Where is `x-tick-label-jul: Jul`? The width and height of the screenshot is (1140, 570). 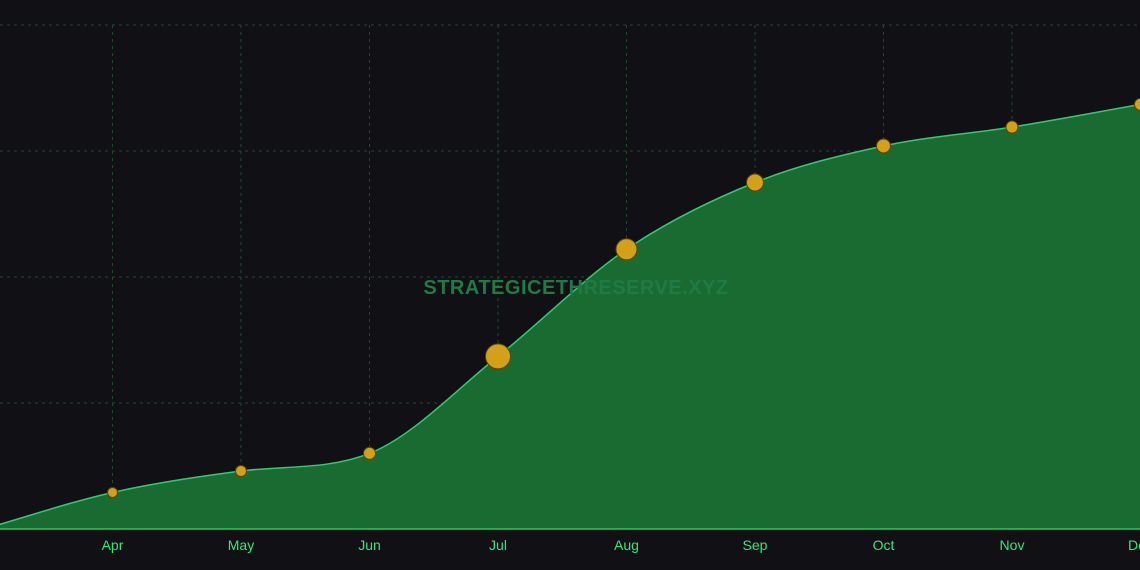 x-tick-label-jul: Jul is located at coordinates (498, 545).